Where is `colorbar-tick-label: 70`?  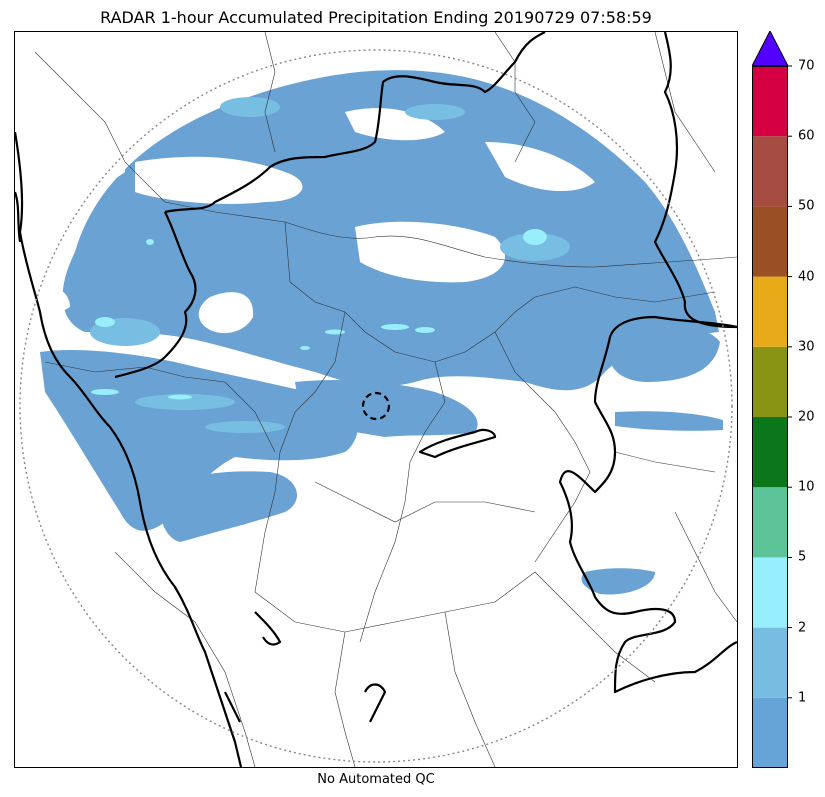 colorbar-tick-label: 70 is located at coordinates (806, 66).